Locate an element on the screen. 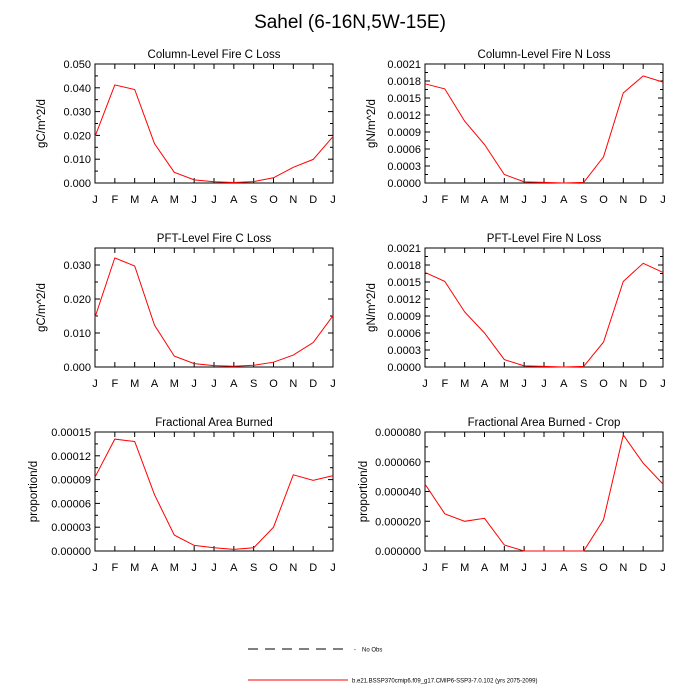  chart-title: PFT-Level Fire N Loss is located at coordinates (544, 239).